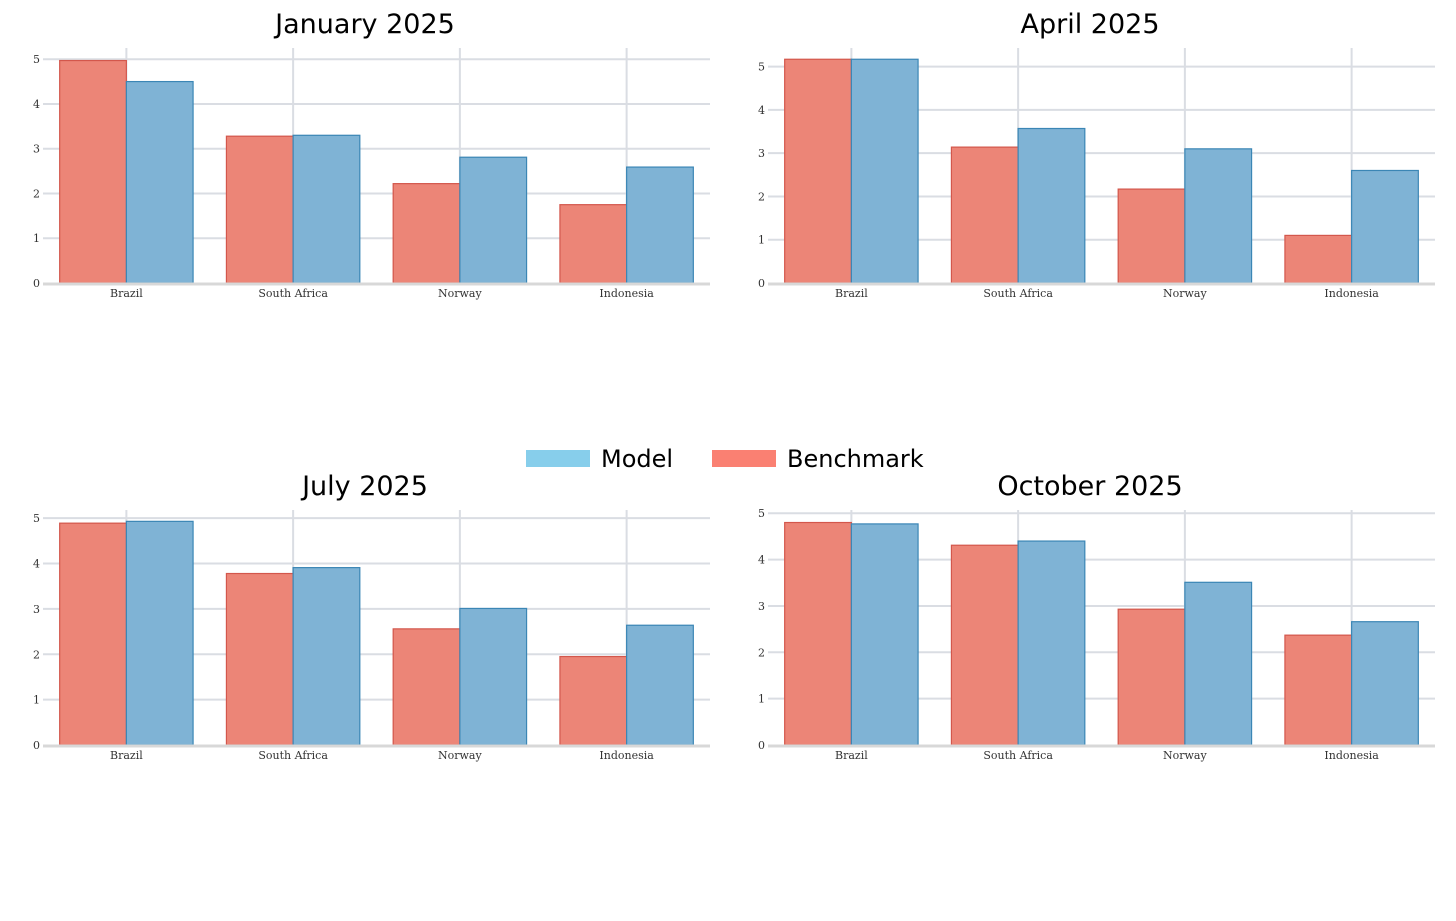 This screenshot has width=1456, height=921. Describe the element at coordinates (1089, 24) in the screenshot. I see `panel-title: April 2025` at that location.